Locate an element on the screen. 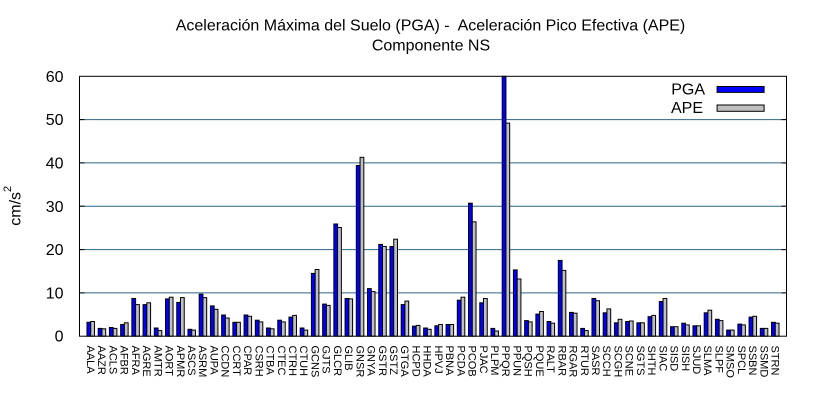 Image resolution: width=820 pixels, height=400 pixels. svg-text: ASCS is located at coordinates (191, 361).